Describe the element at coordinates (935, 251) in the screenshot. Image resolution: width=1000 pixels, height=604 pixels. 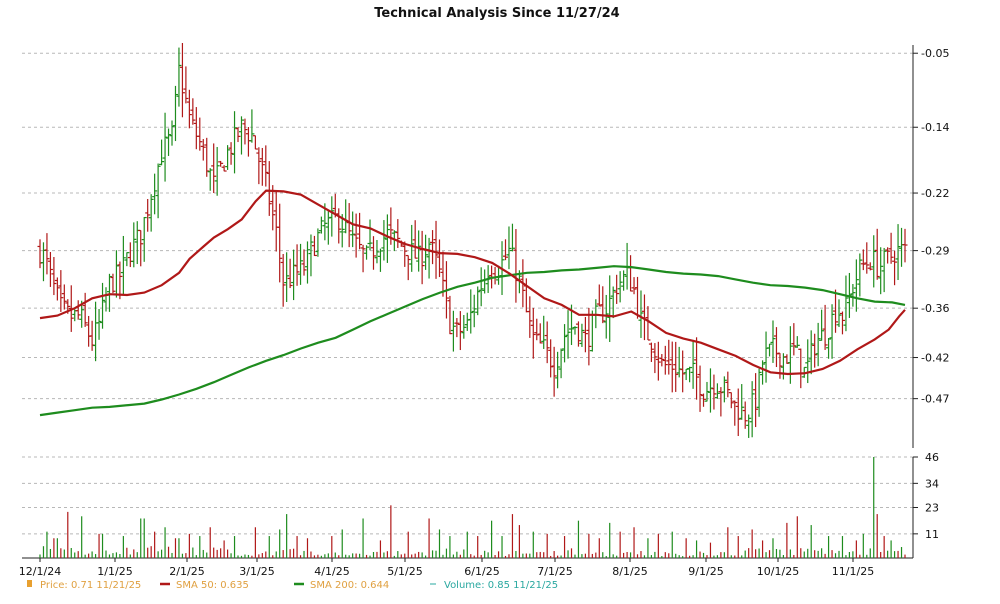
I see `price-tick-label: -0.29` at that location.